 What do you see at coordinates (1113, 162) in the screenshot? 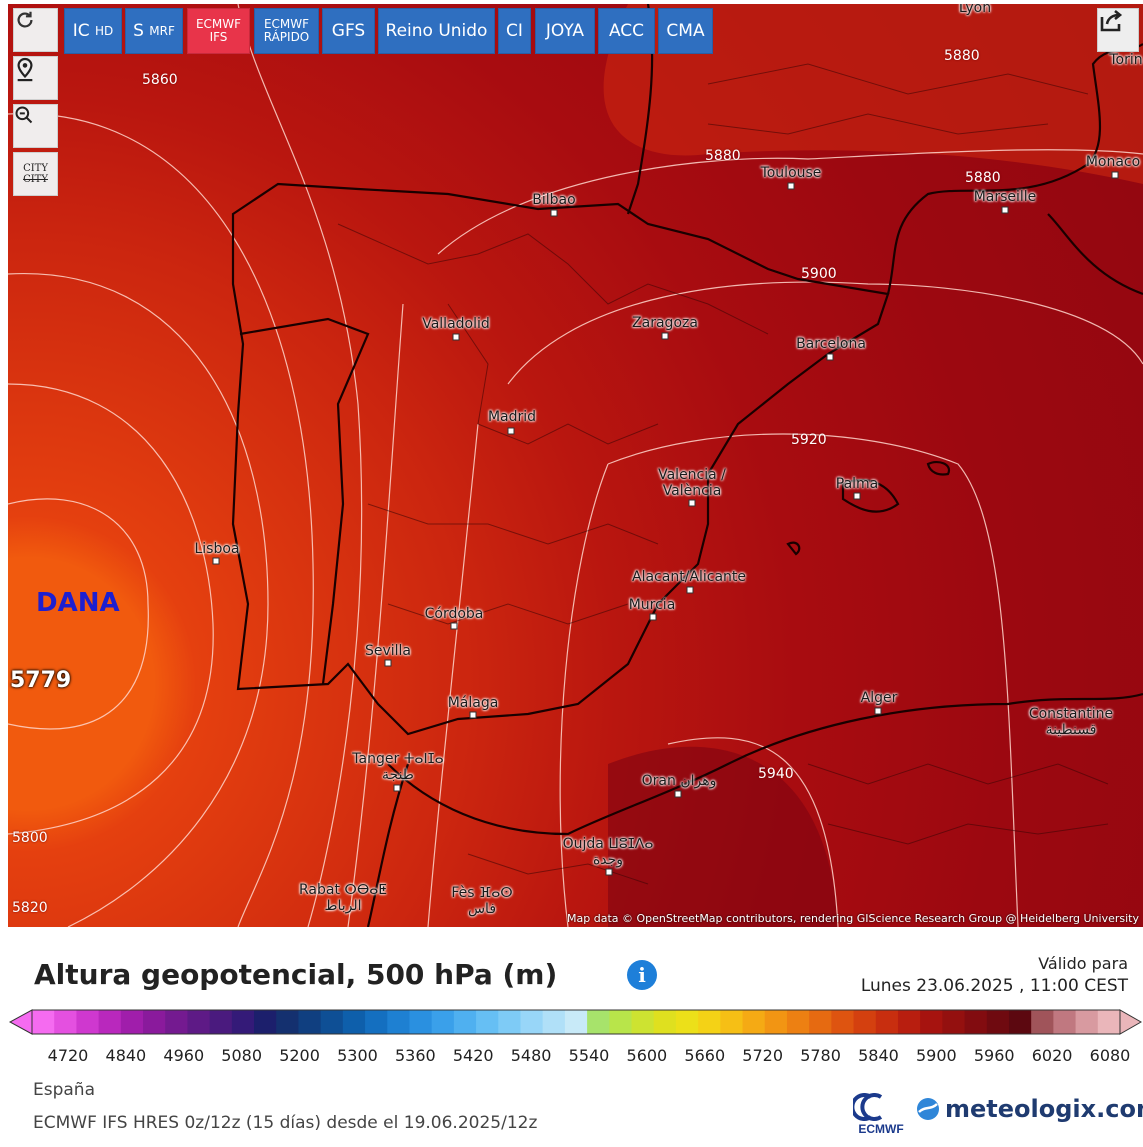
I see `city-label: Monaco` at bounding box center [1113, 162].